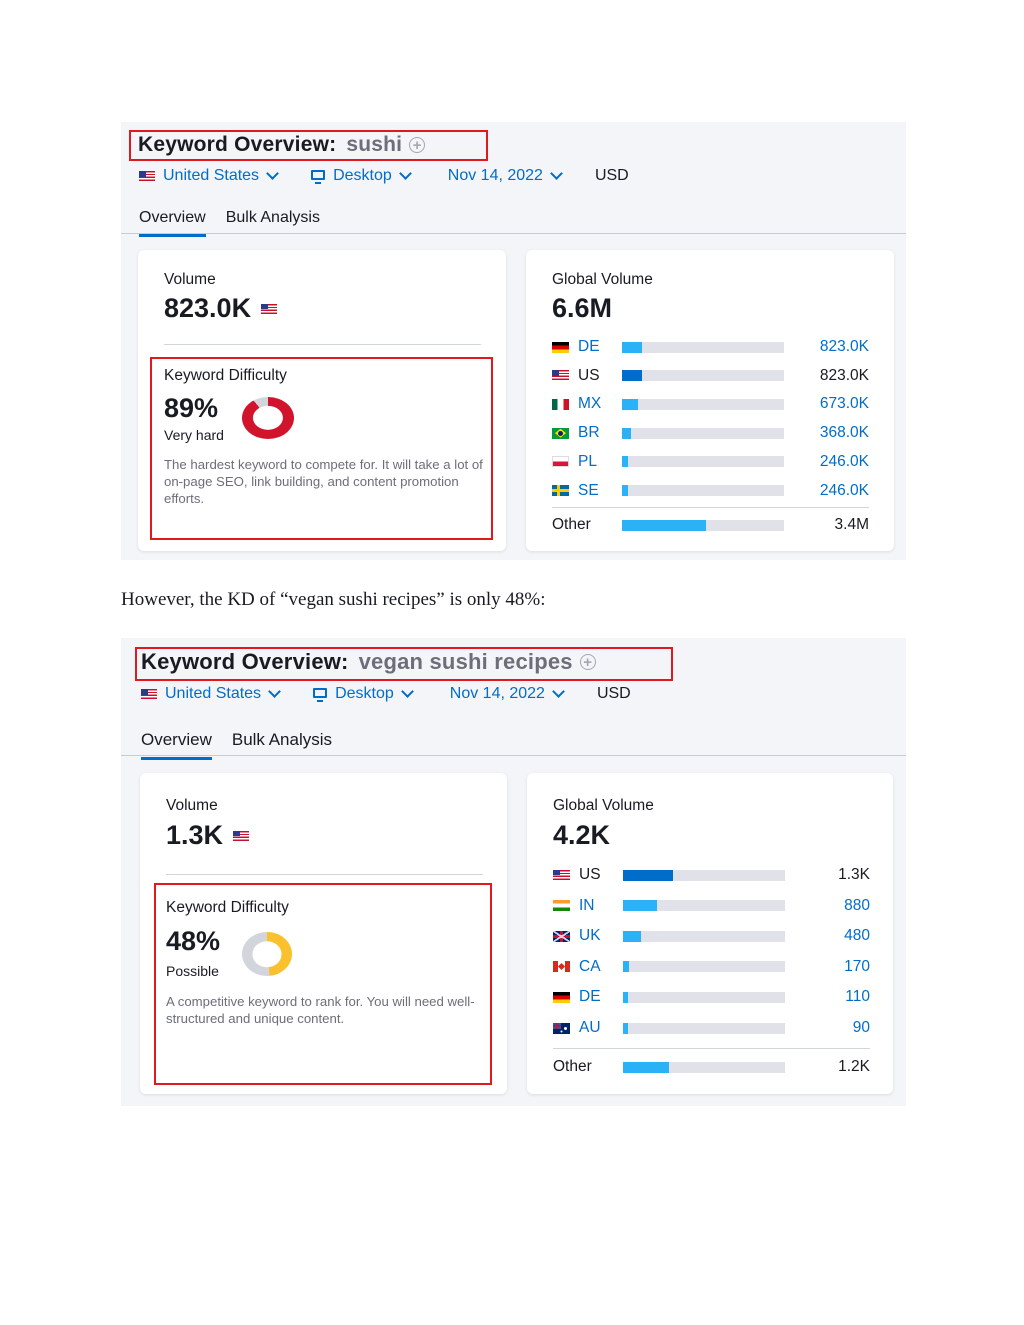  Describe the element at coordinates (587, 433) in the screenshot. I see `country-code: BR` at that location.